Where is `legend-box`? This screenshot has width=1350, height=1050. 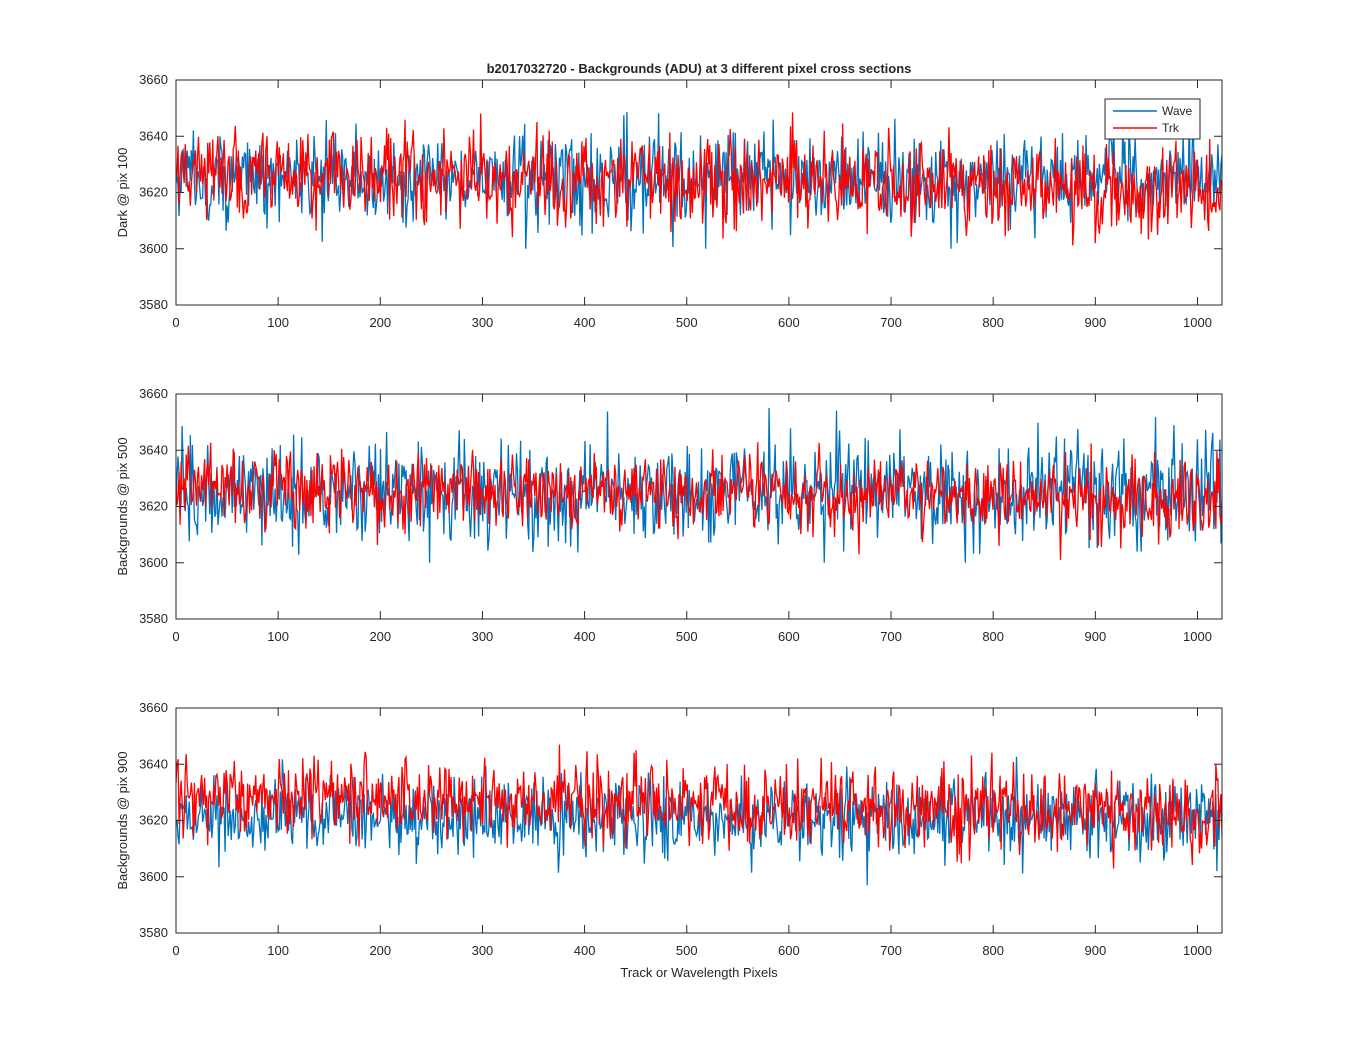
legend-box is located at coordinates (1152, 119).